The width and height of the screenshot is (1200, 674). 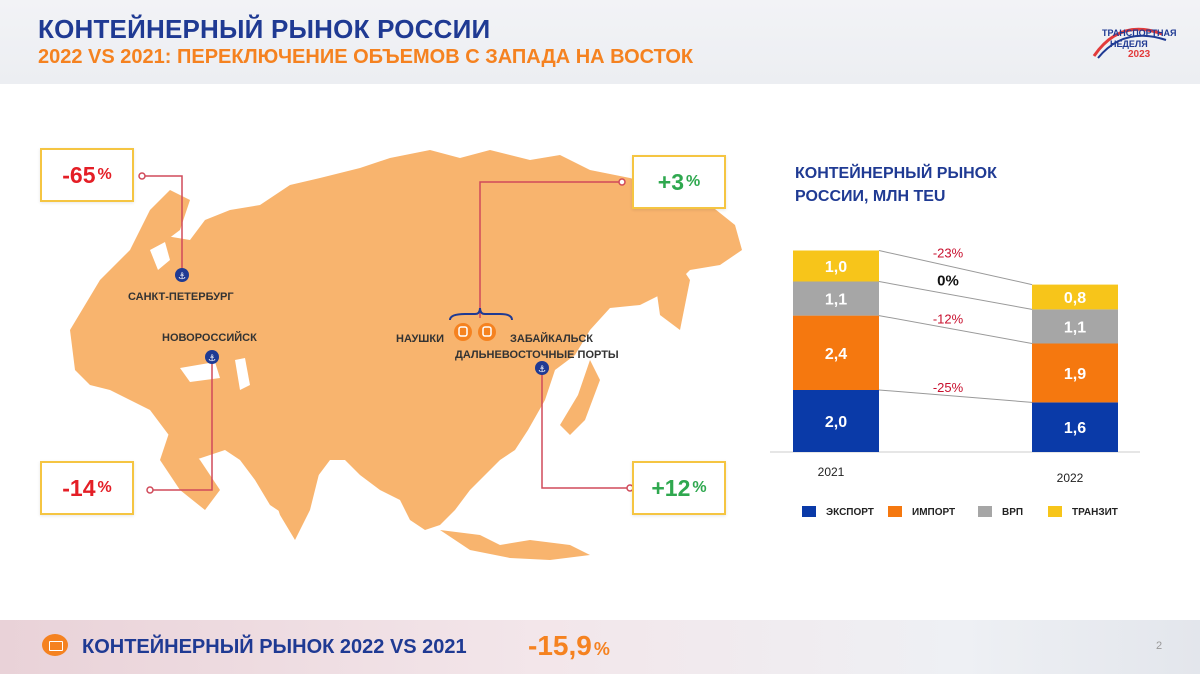 I want to click on bar-value-label: 1,0, so click(x=836, y=267).